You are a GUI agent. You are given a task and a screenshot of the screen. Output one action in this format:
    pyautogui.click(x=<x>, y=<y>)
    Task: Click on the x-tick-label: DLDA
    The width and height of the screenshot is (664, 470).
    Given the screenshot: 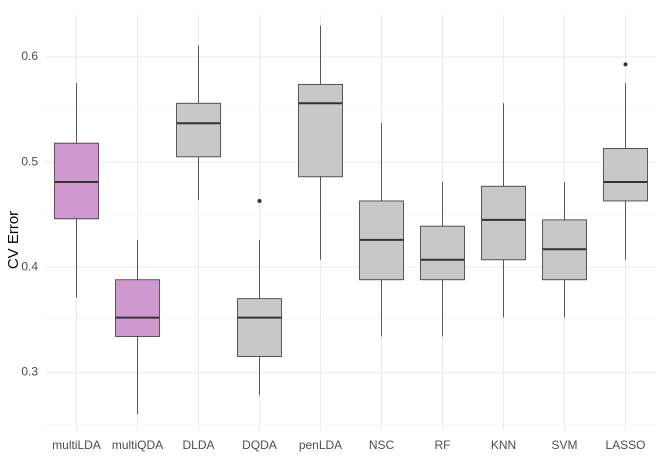 What is the action you would take?
    pyautogui.click(x=198, y=445)
    